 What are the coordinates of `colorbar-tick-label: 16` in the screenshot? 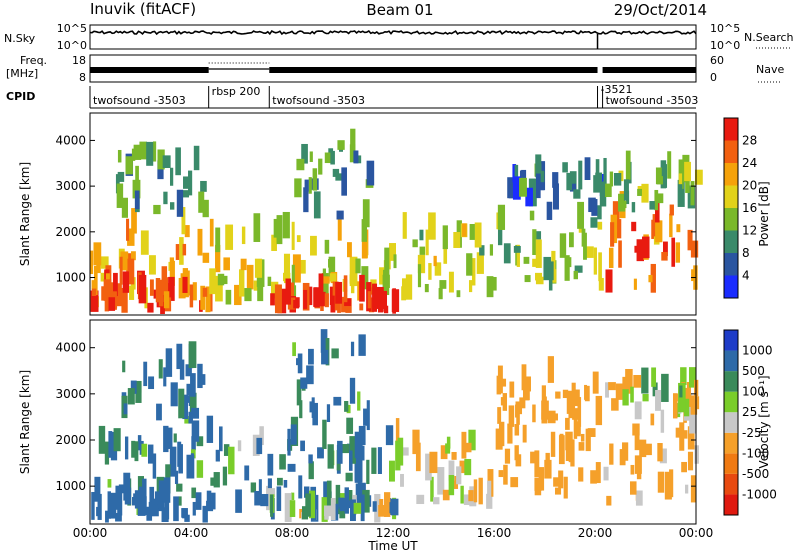 It's located at (749, 208).